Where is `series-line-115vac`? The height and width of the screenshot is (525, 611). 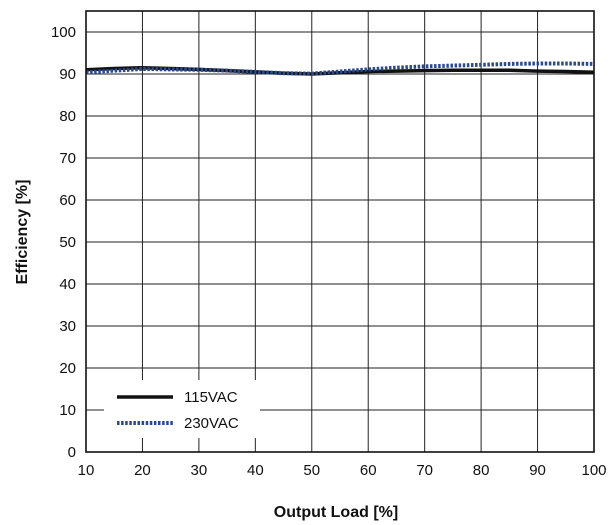 series-line-115vac is located at coordinates (340, 70).